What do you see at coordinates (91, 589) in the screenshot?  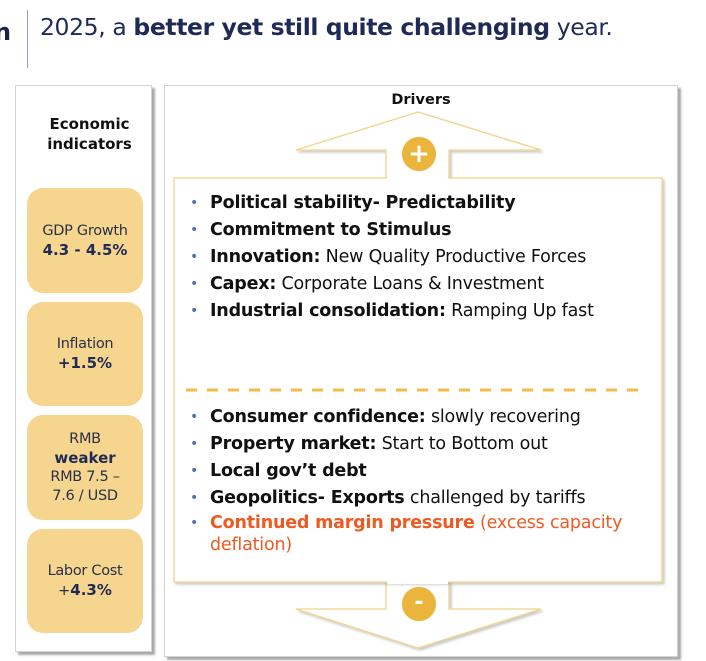 I see `indicator-value-number: 4.3%` at bounding box center [91, 589].